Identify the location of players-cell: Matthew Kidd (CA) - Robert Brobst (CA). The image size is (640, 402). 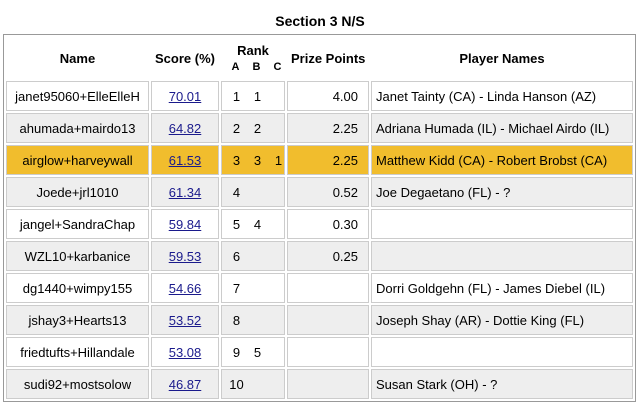
(502, 160).